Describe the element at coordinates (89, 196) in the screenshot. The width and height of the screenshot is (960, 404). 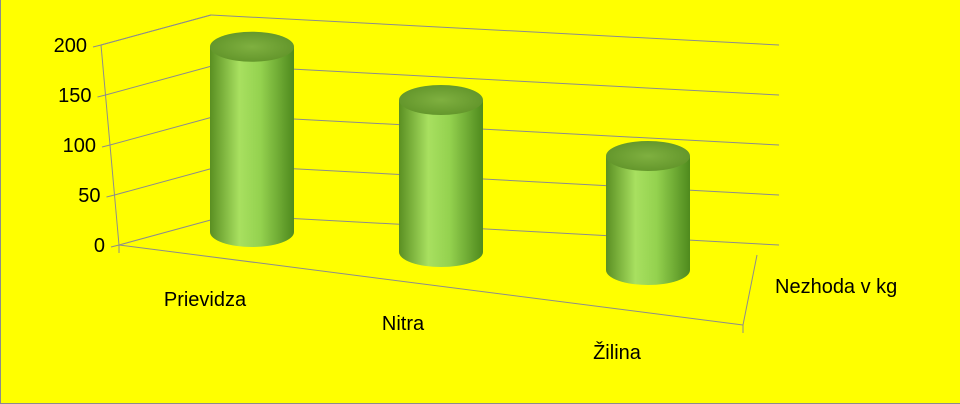
I see `y-tick-label: 50` at that location.